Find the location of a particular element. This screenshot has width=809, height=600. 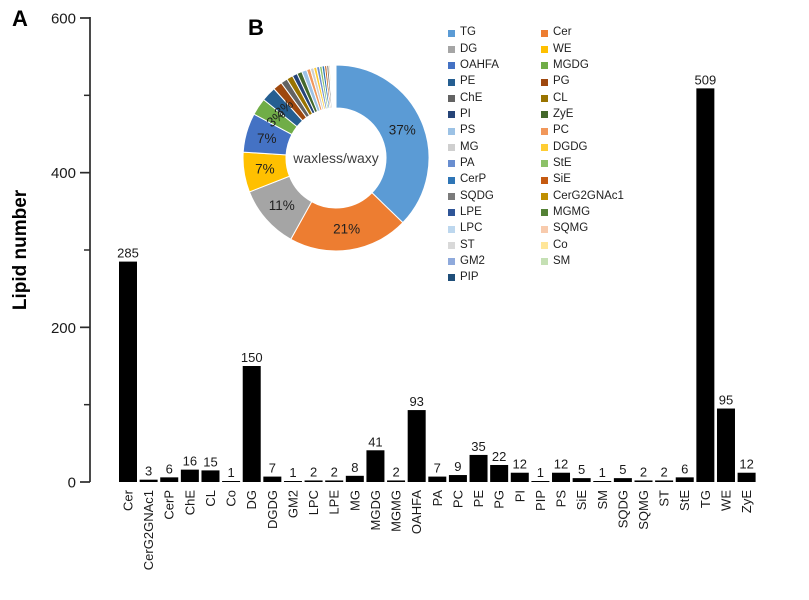

legend-item-PIP: PIP is located at coordinates (463, 278).